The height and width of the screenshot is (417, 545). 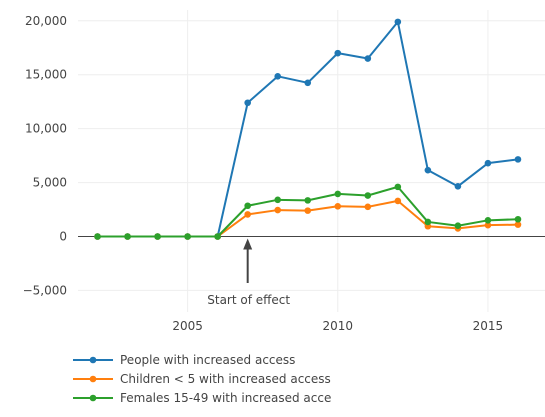 What do you see at coordinates (63, 237) in the screenshot?
I see `y-tick-label: 0` at bounding box center [63, 237].